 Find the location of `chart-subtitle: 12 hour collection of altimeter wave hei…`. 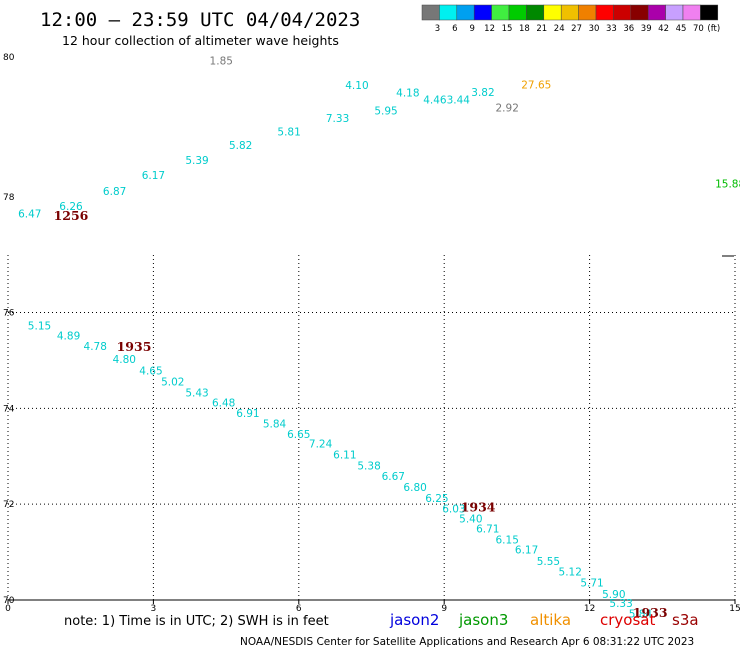

chart-subtitle: 12 hour collection of altimeter wave hei… is located at coordinates (200, 40).